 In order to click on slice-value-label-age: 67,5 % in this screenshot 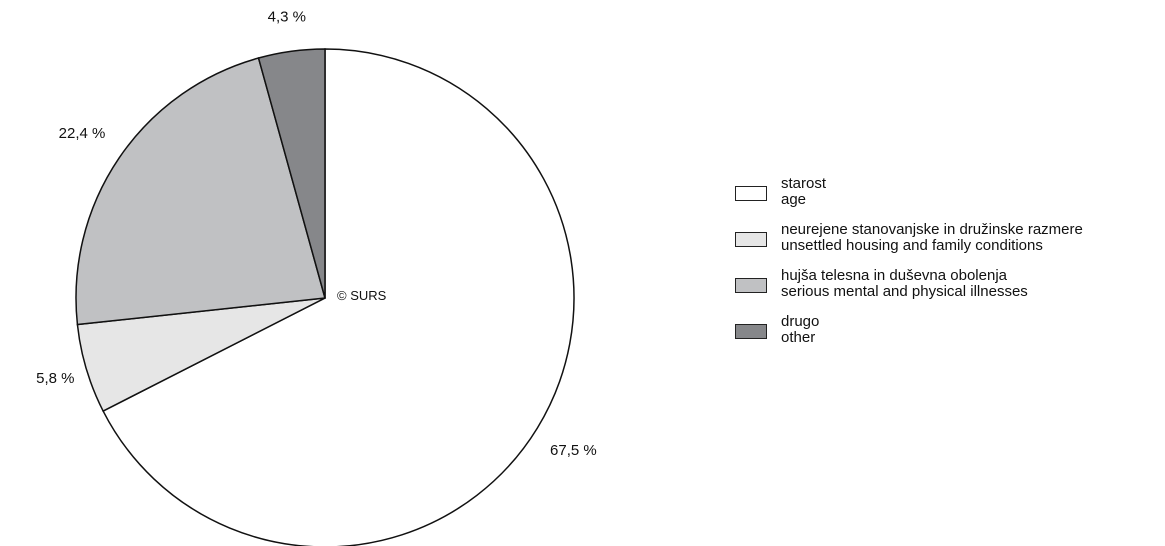, I will do `click(573, 450)`.